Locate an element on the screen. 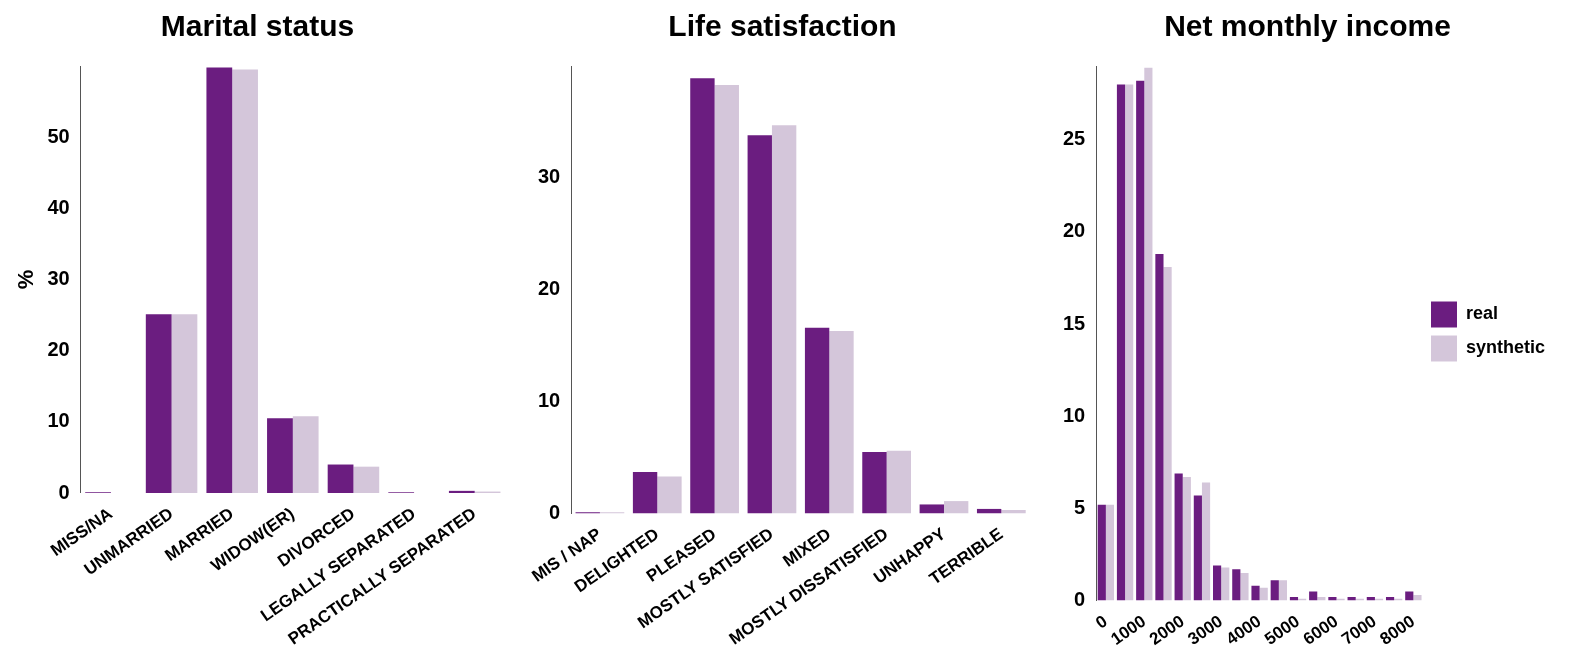 Image resolution: width=1576 pixels, height=663 pixels. y-tick-label: 25 is located at coordinates (1074, 138).